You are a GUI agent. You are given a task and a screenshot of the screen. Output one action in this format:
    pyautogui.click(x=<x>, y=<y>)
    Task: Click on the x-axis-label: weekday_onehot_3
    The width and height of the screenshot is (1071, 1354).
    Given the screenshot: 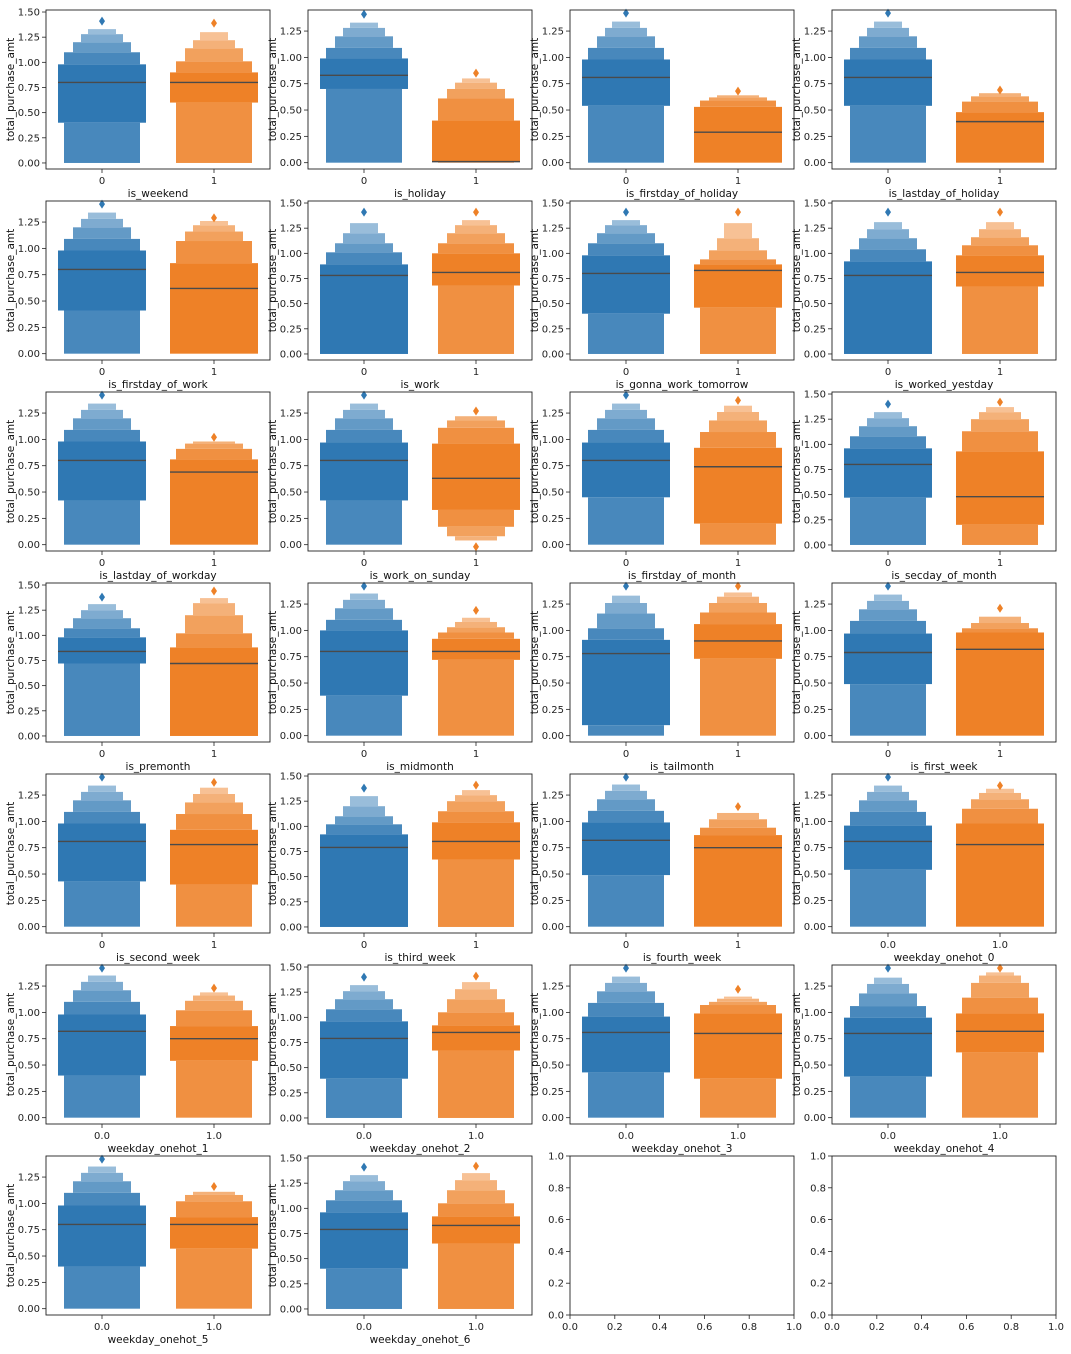 What is the action you would take?
    pyautogui.click(x=682, y=1149)
    